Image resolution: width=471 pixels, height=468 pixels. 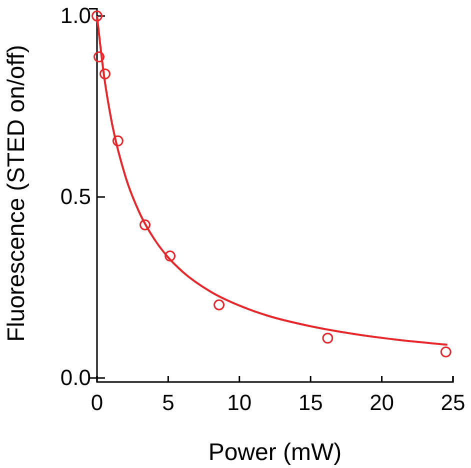 I want to click on x-tick-label: 5, so click(x=168, y=402).